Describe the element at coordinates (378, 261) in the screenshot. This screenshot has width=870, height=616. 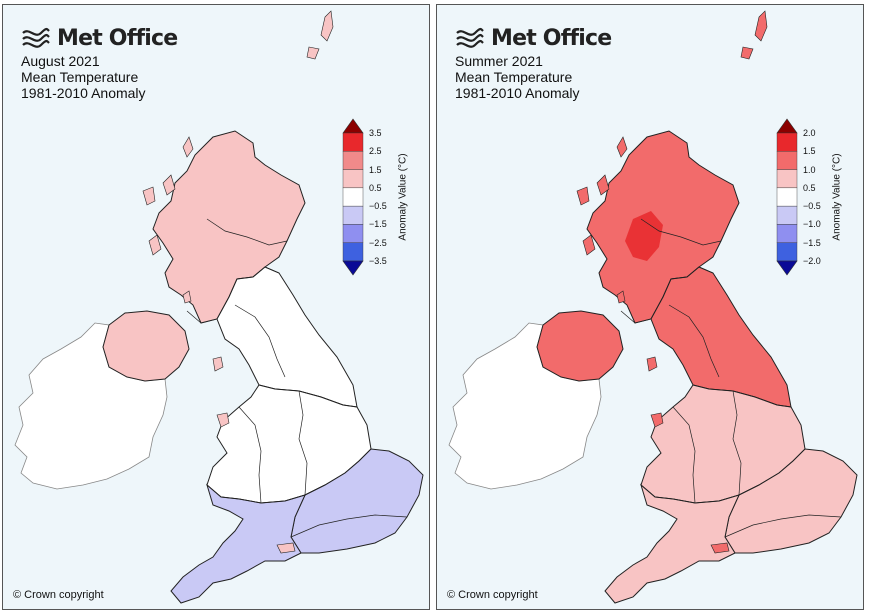
I see `legend-tick-label: −3.5` at that location.